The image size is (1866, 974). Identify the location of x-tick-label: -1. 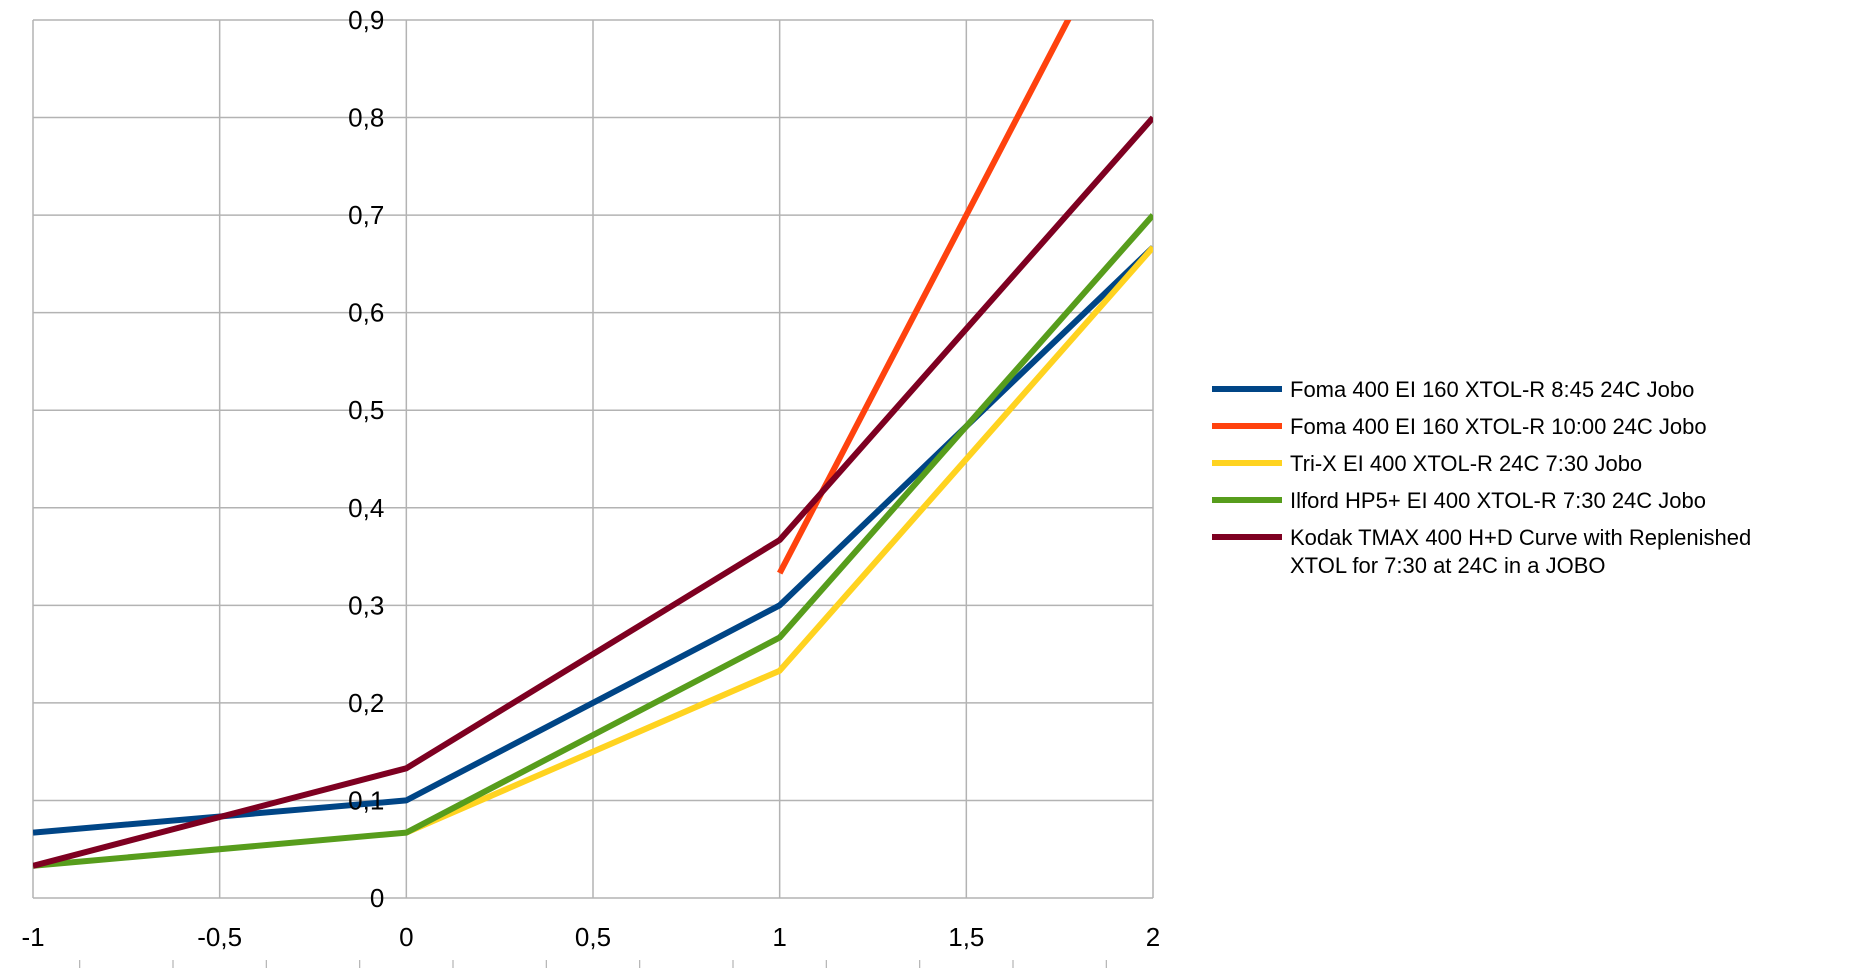
(32, 937).